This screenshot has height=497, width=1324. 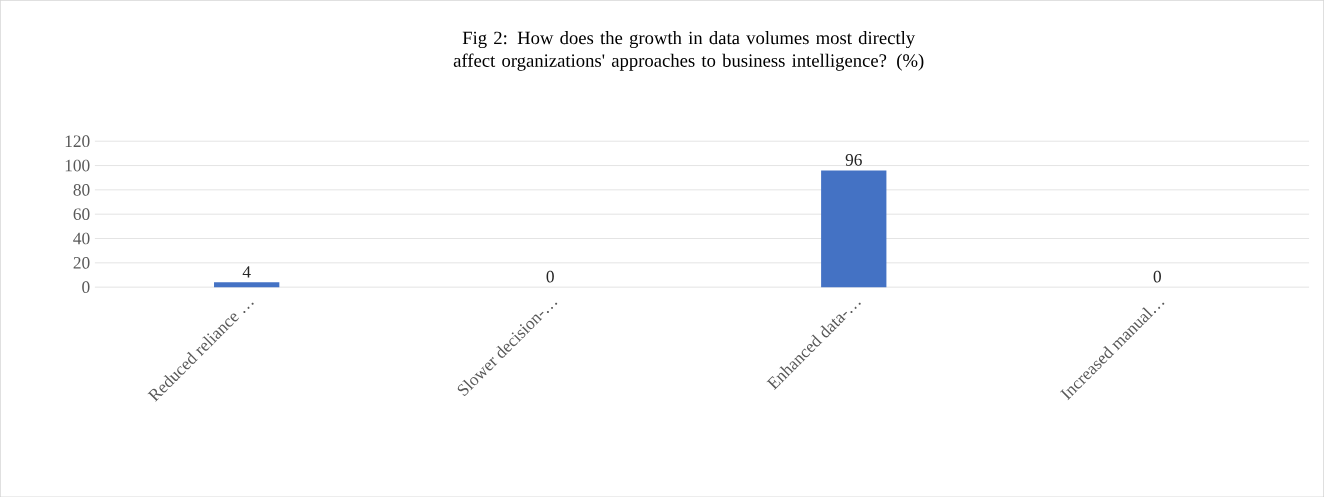 What do you see at coordinates (86, 287) in the screenshot?
I see `y-tick-label: 0` at bounding box center [86, 287].